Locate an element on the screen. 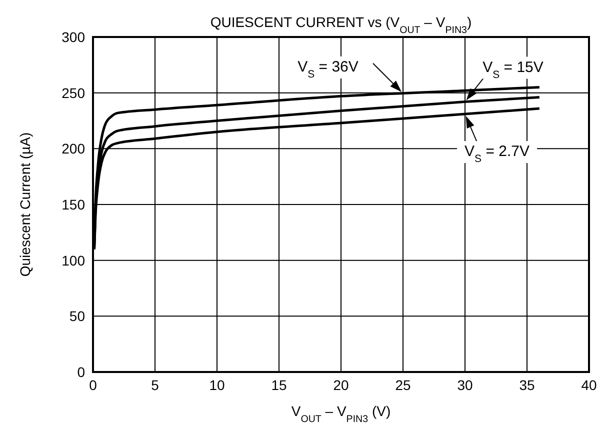 Image resolution: width=606 pixels, height=435 pixels. y-tick-label: 0 is located at coordinates (81, 372).